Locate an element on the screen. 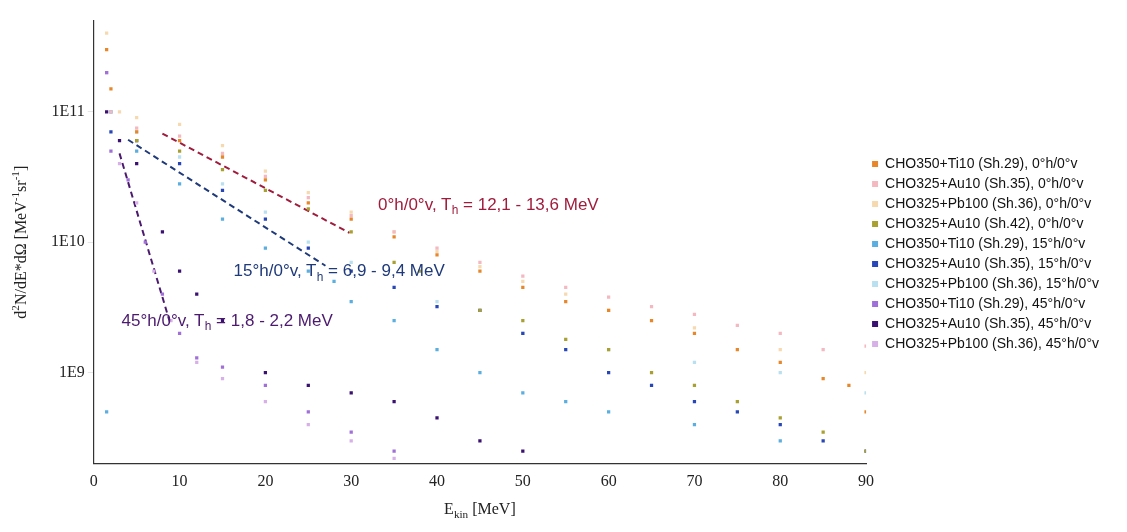 This screenshot has width=1127, height=532. x-tick-label: 90 is located at coordinates (866, 480).